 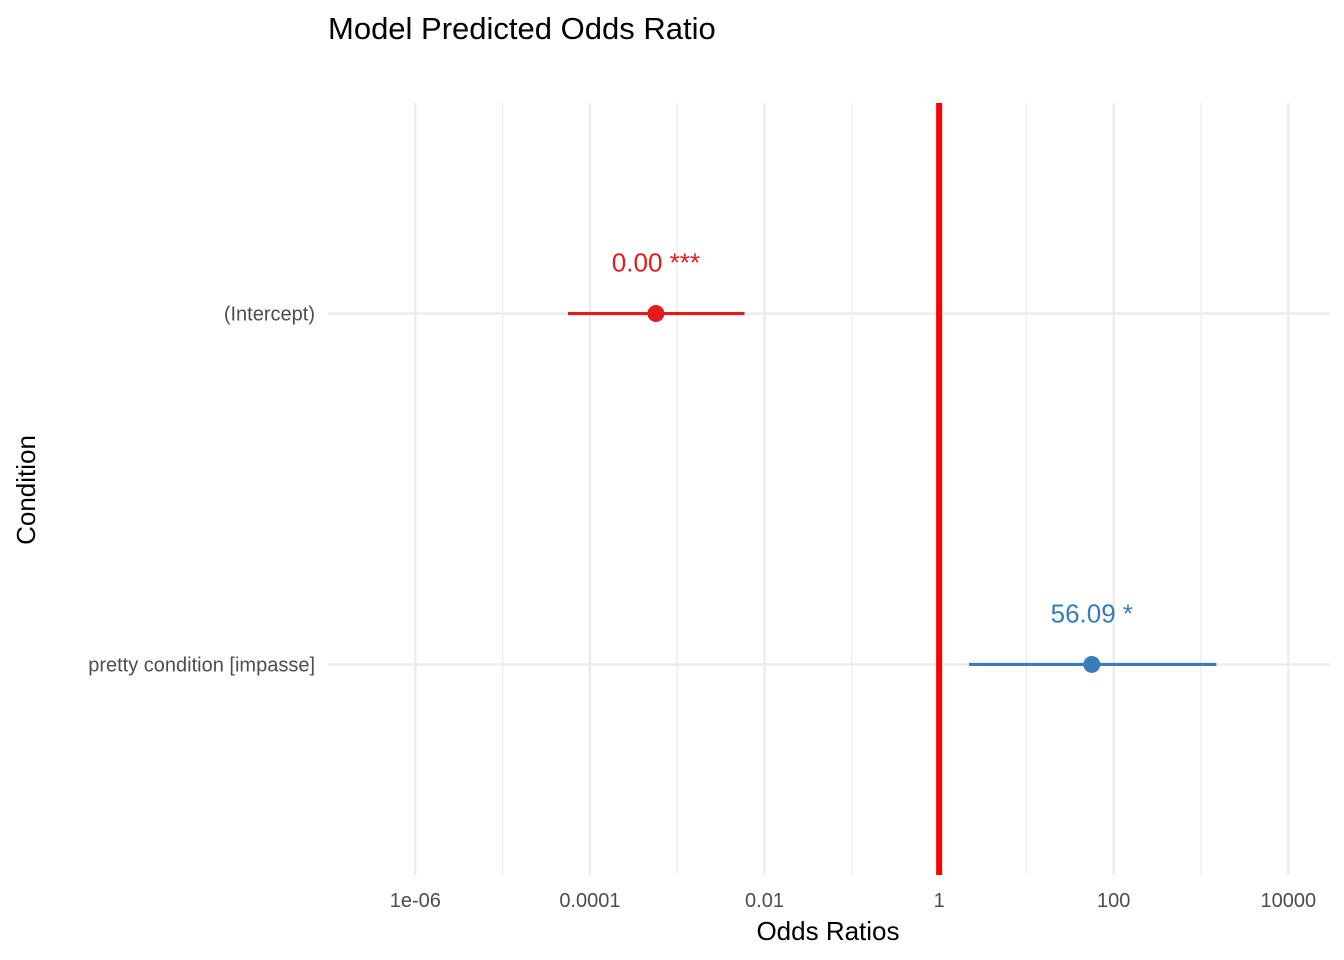 I want to click on x-axis-title: Odds Ratios, so click(x=827, y=931).